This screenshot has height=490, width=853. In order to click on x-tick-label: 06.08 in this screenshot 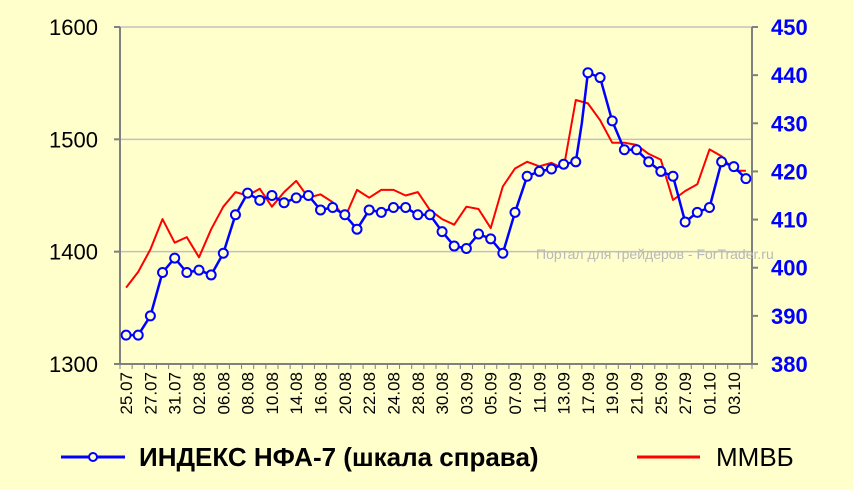, I will do `click(223, 393)`.